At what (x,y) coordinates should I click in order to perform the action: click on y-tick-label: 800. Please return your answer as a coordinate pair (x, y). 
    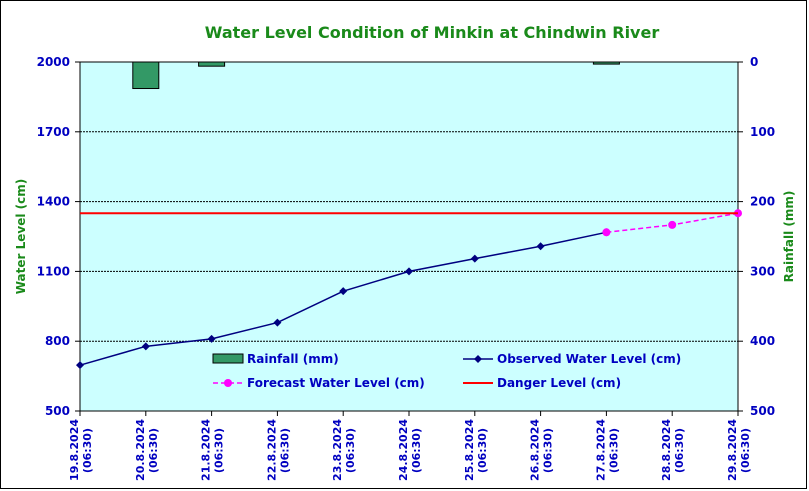
    Looking at the image, I should click on (57, 341).